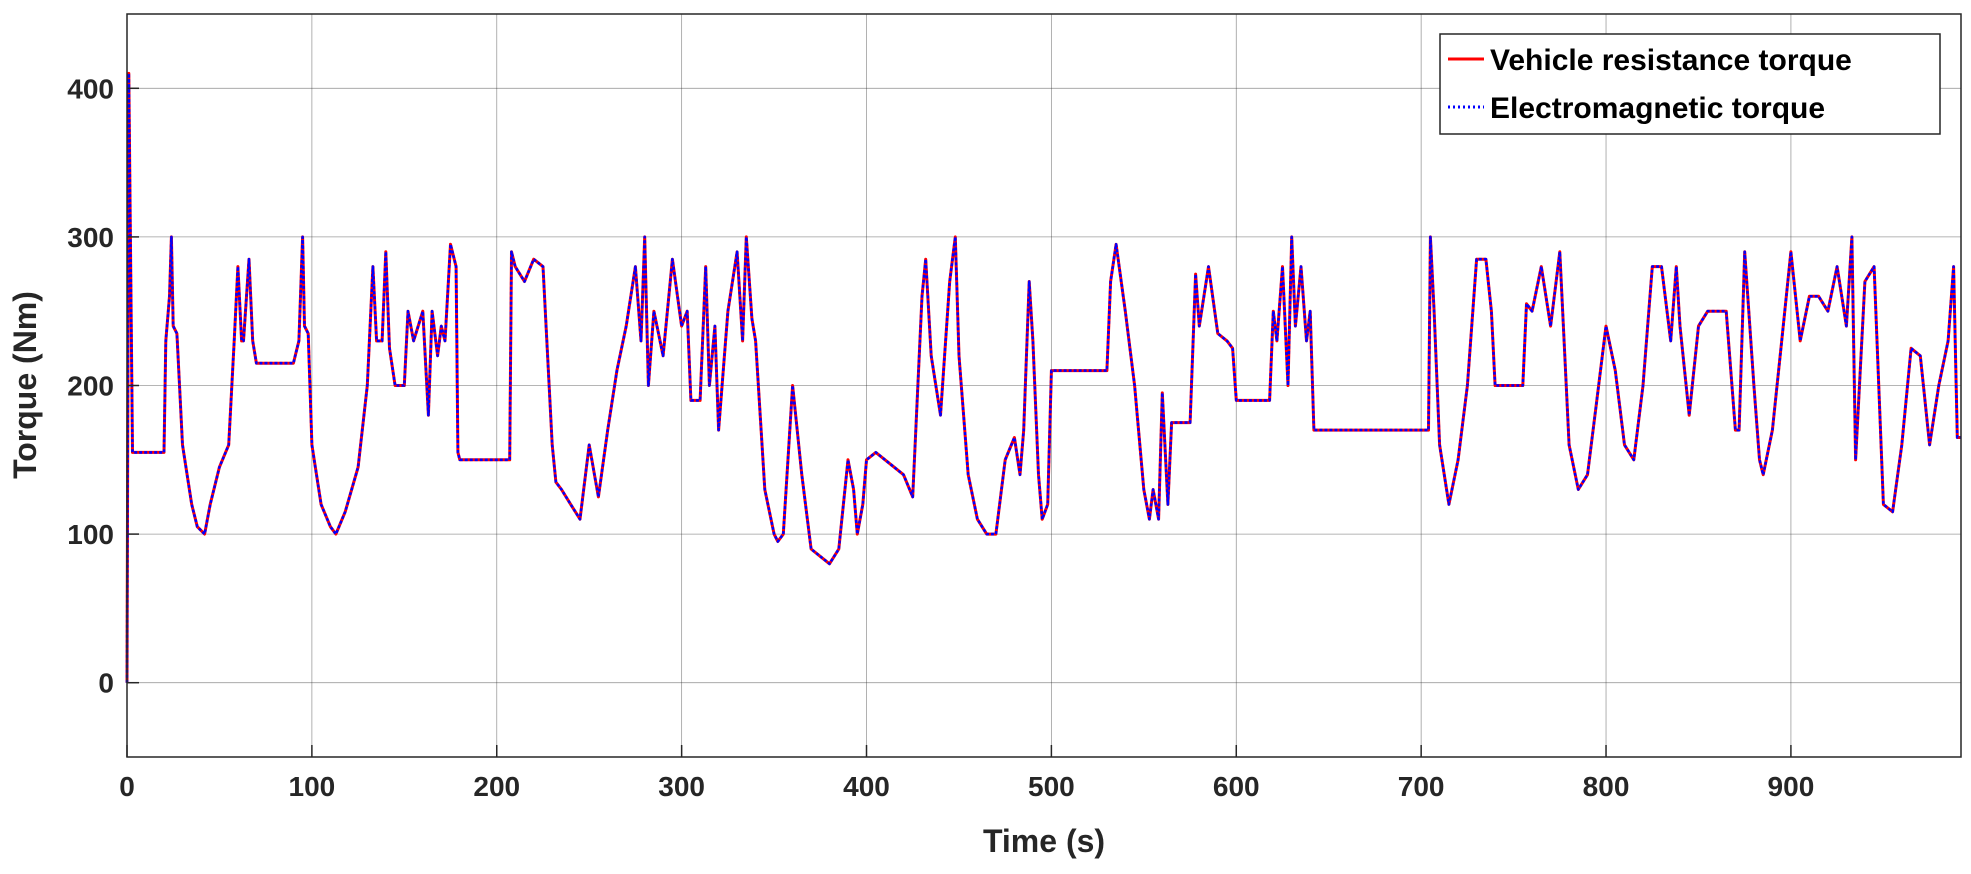 This screenshot has height=874, width=1971. Describe the element at coordinates (1044, 841) in the screenshot. I see `x-axis-label: Time (s)` at that location.